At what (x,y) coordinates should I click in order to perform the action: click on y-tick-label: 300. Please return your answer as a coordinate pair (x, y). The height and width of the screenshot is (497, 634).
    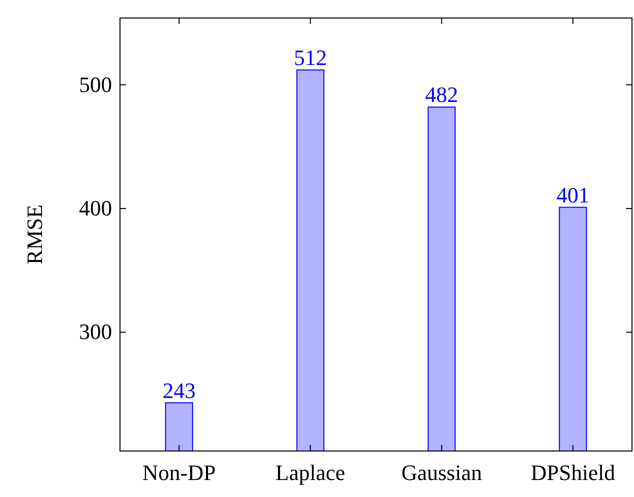
    Looking at the image, I should click on (95, 331).